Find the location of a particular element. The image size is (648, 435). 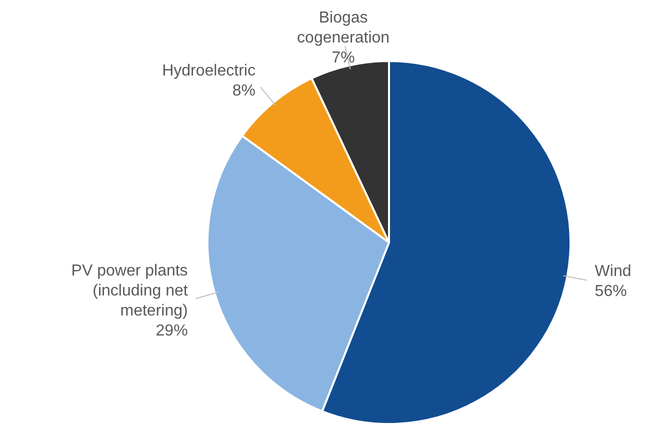

slice-label: Wind is located at coordinates (613, 271).